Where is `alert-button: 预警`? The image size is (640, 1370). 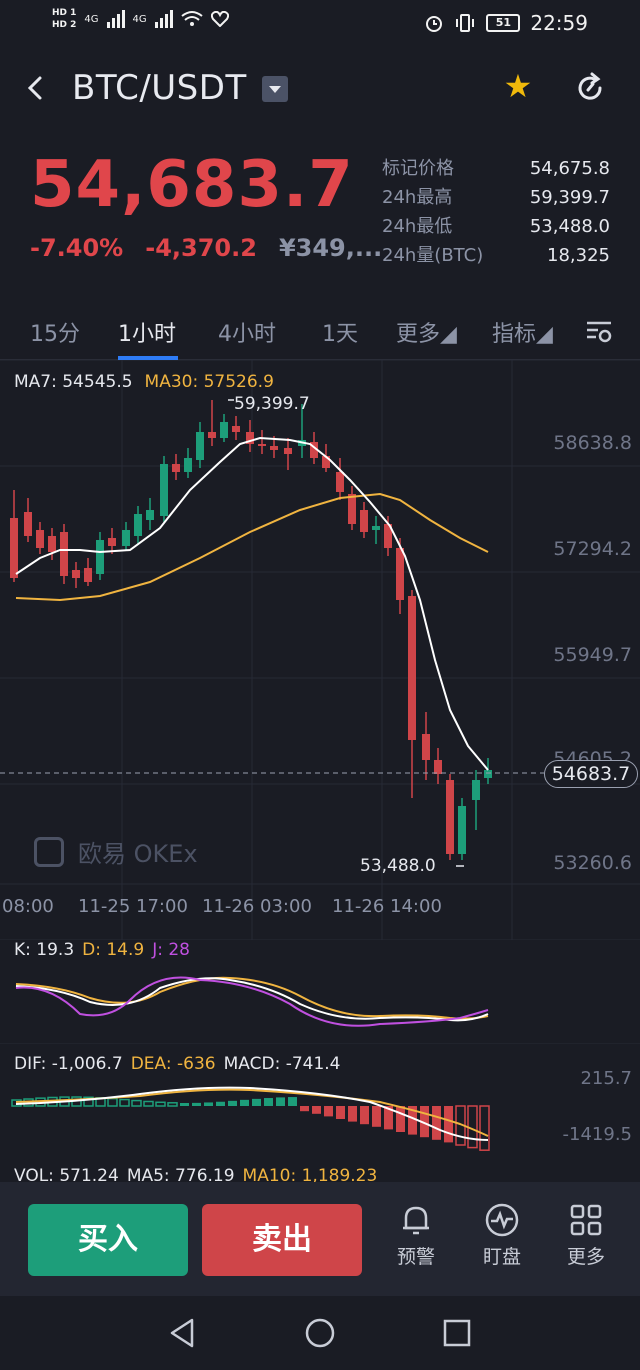
alert-button: 预警 is located at coordinates (416, 1235).